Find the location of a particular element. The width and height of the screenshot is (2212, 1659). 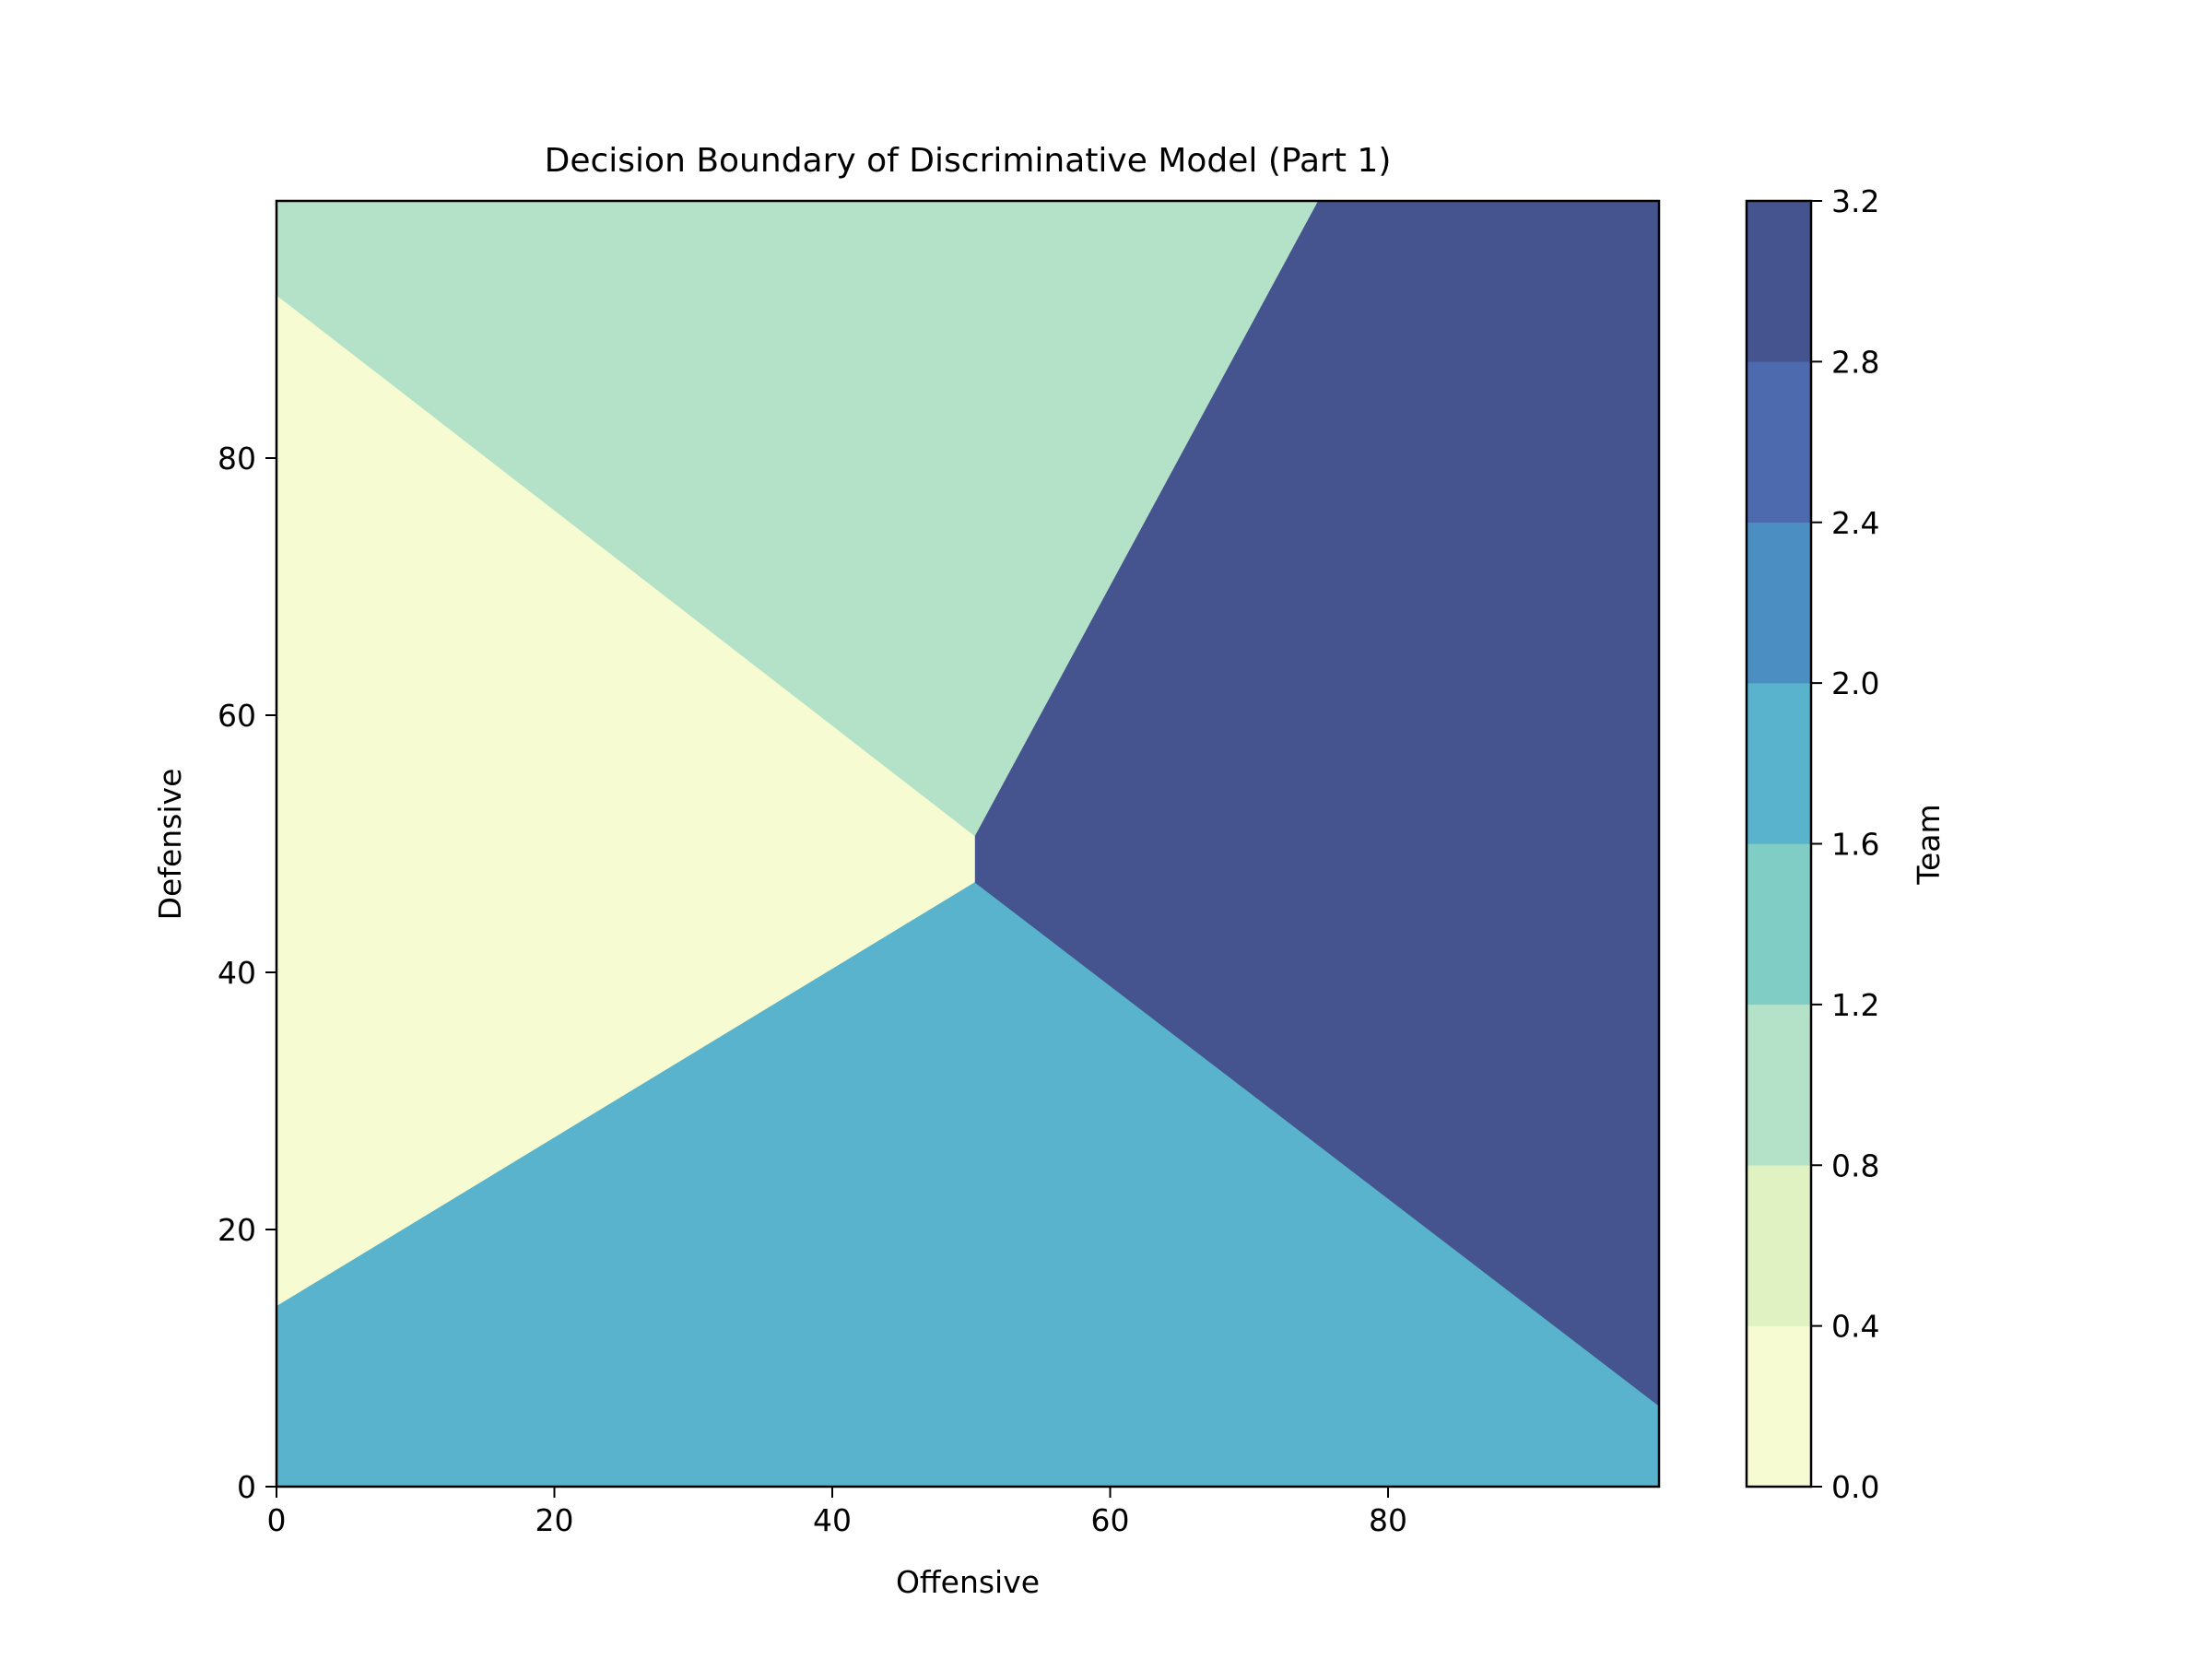

y-axis-label: Defensive is located at coordinates (170, 845).